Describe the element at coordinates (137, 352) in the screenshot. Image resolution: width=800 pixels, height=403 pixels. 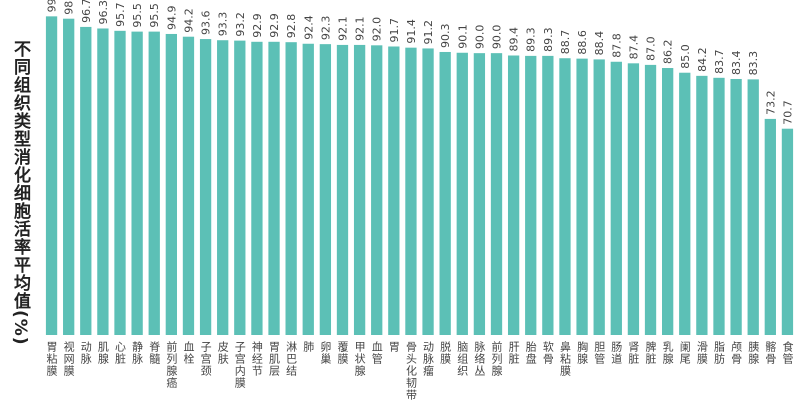
I see `x-tick-label: 静脉` at that location.